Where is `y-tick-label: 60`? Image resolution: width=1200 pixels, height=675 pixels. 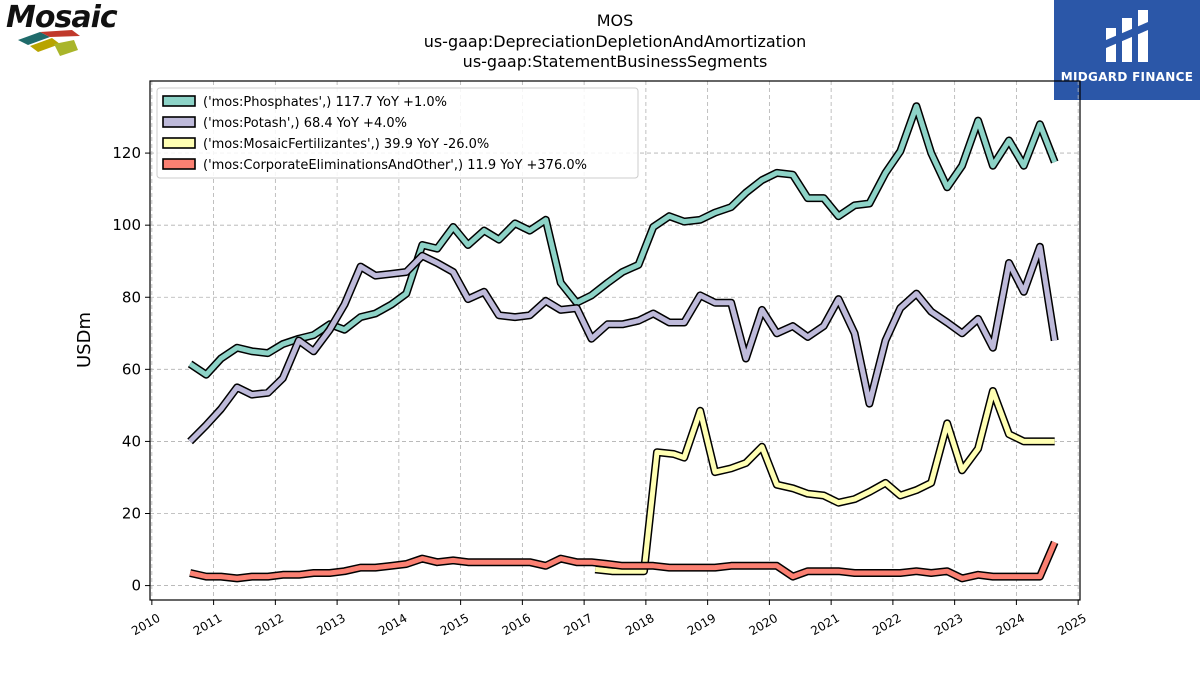
y-tick-label: 60 is located at coordinates (131, 369).